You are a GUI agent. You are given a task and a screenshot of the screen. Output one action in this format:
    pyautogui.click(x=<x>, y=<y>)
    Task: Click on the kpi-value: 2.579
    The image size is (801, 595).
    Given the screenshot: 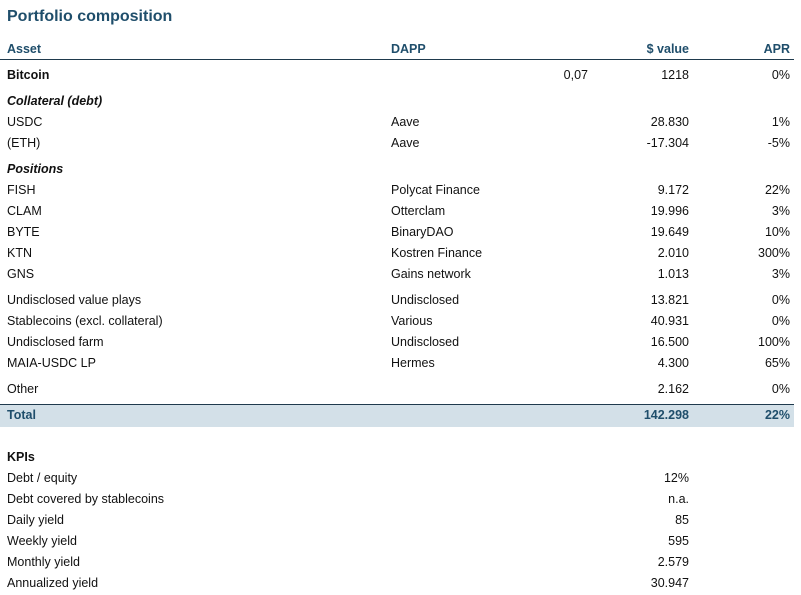 What is the action you would take?
    pyautogui.click(x=673, y=562)
    